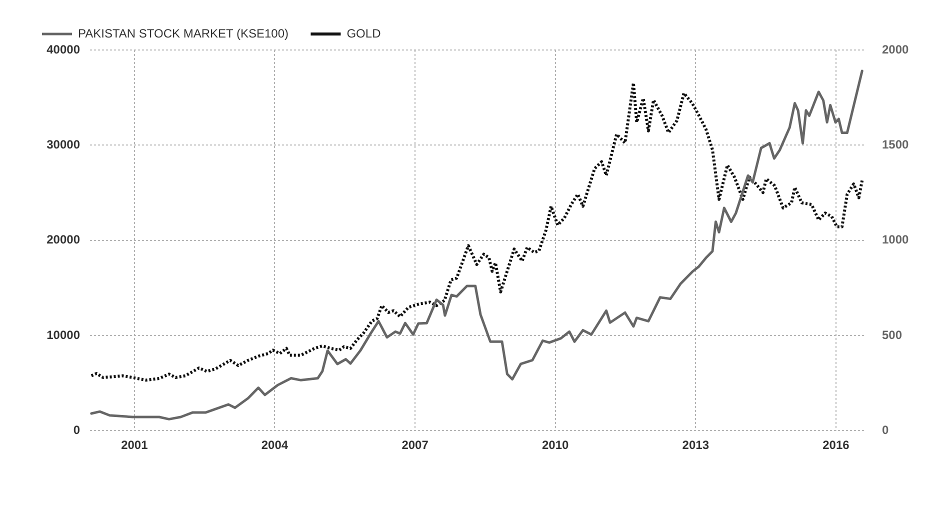  I want to click on x-tick-label: 2007, so click(415, 445).